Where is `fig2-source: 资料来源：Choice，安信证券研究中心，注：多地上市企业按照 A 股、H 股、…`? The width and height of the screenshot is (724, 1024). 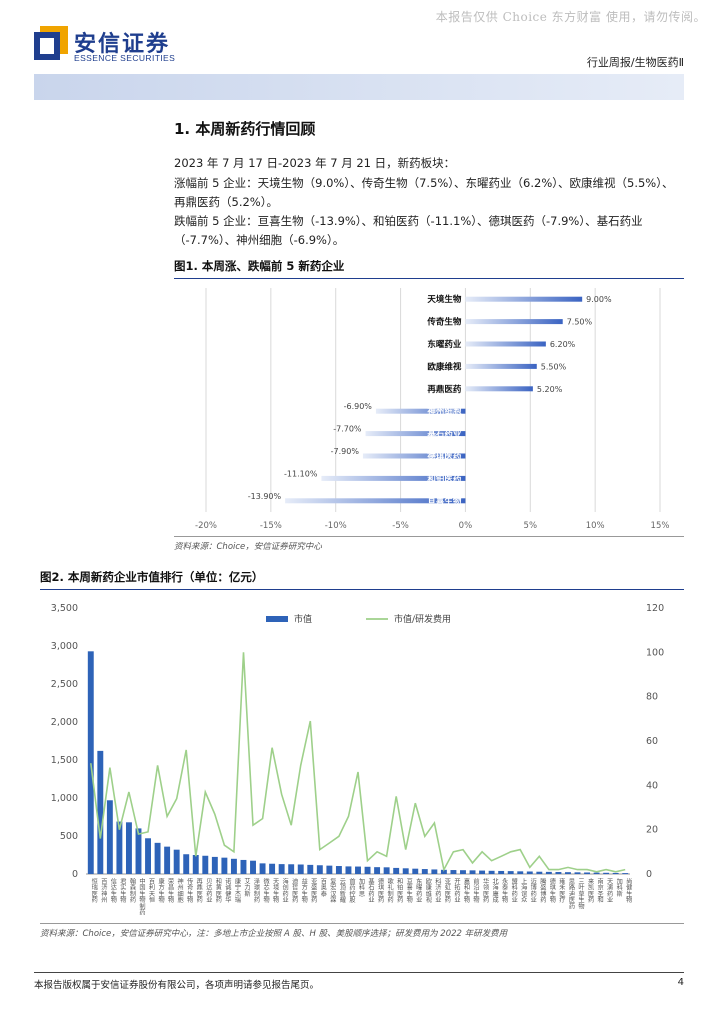 fig2-source: 资料来源：Choice，安信证券研究中心，注：多地上市企业按照 A 股、H 股、… is located at coordinates (274, 934).